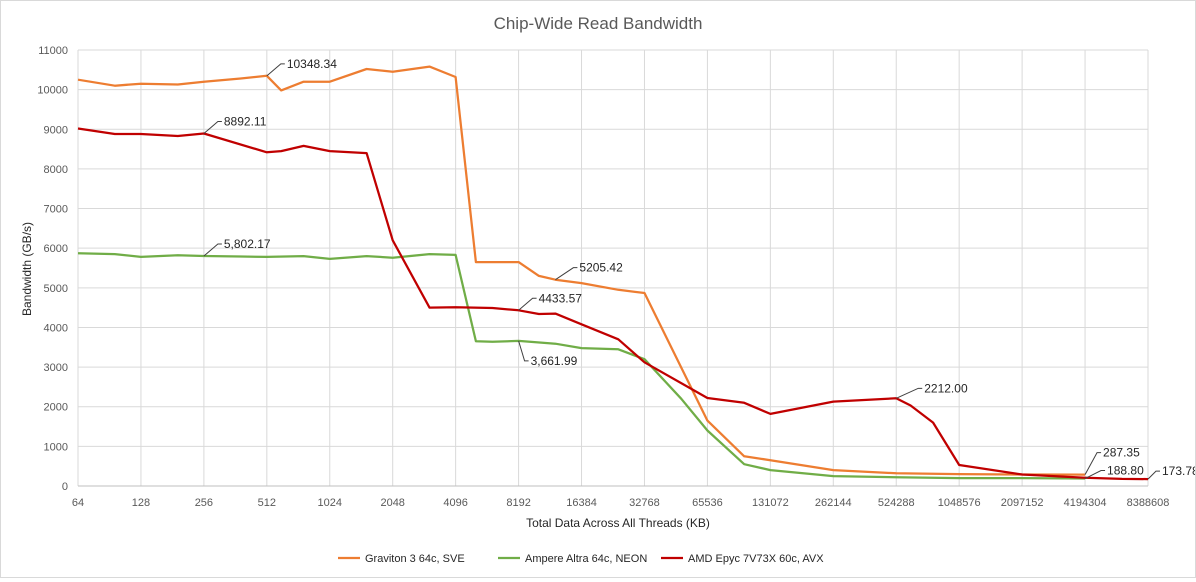  Describe the element at coordinates (1022, 503) in the screenshot. I see `x-tick-label: 2097152` at that location.